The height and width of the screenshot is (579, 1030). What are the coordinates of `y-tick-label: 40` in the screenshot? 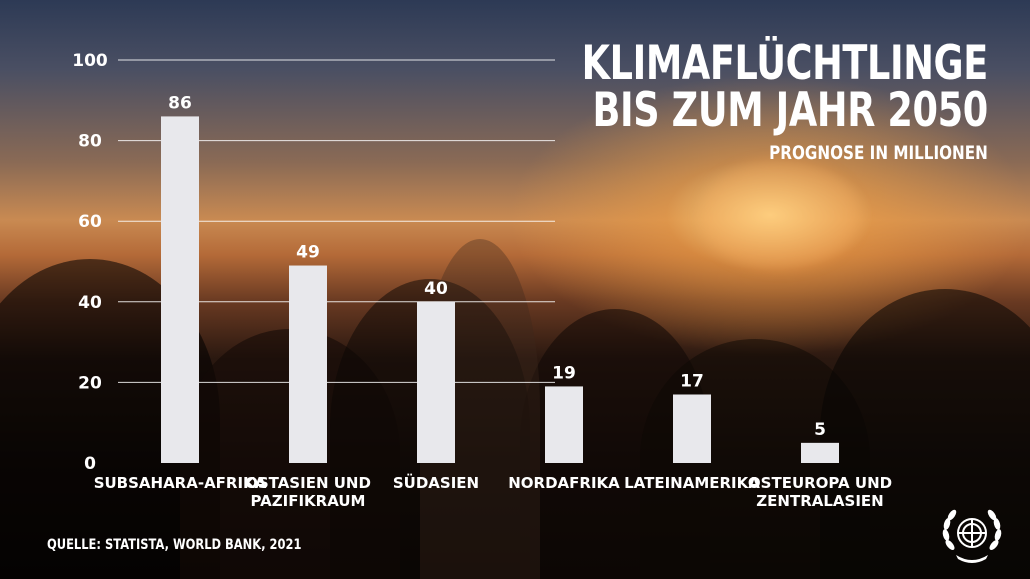 It's located at (90, 303).